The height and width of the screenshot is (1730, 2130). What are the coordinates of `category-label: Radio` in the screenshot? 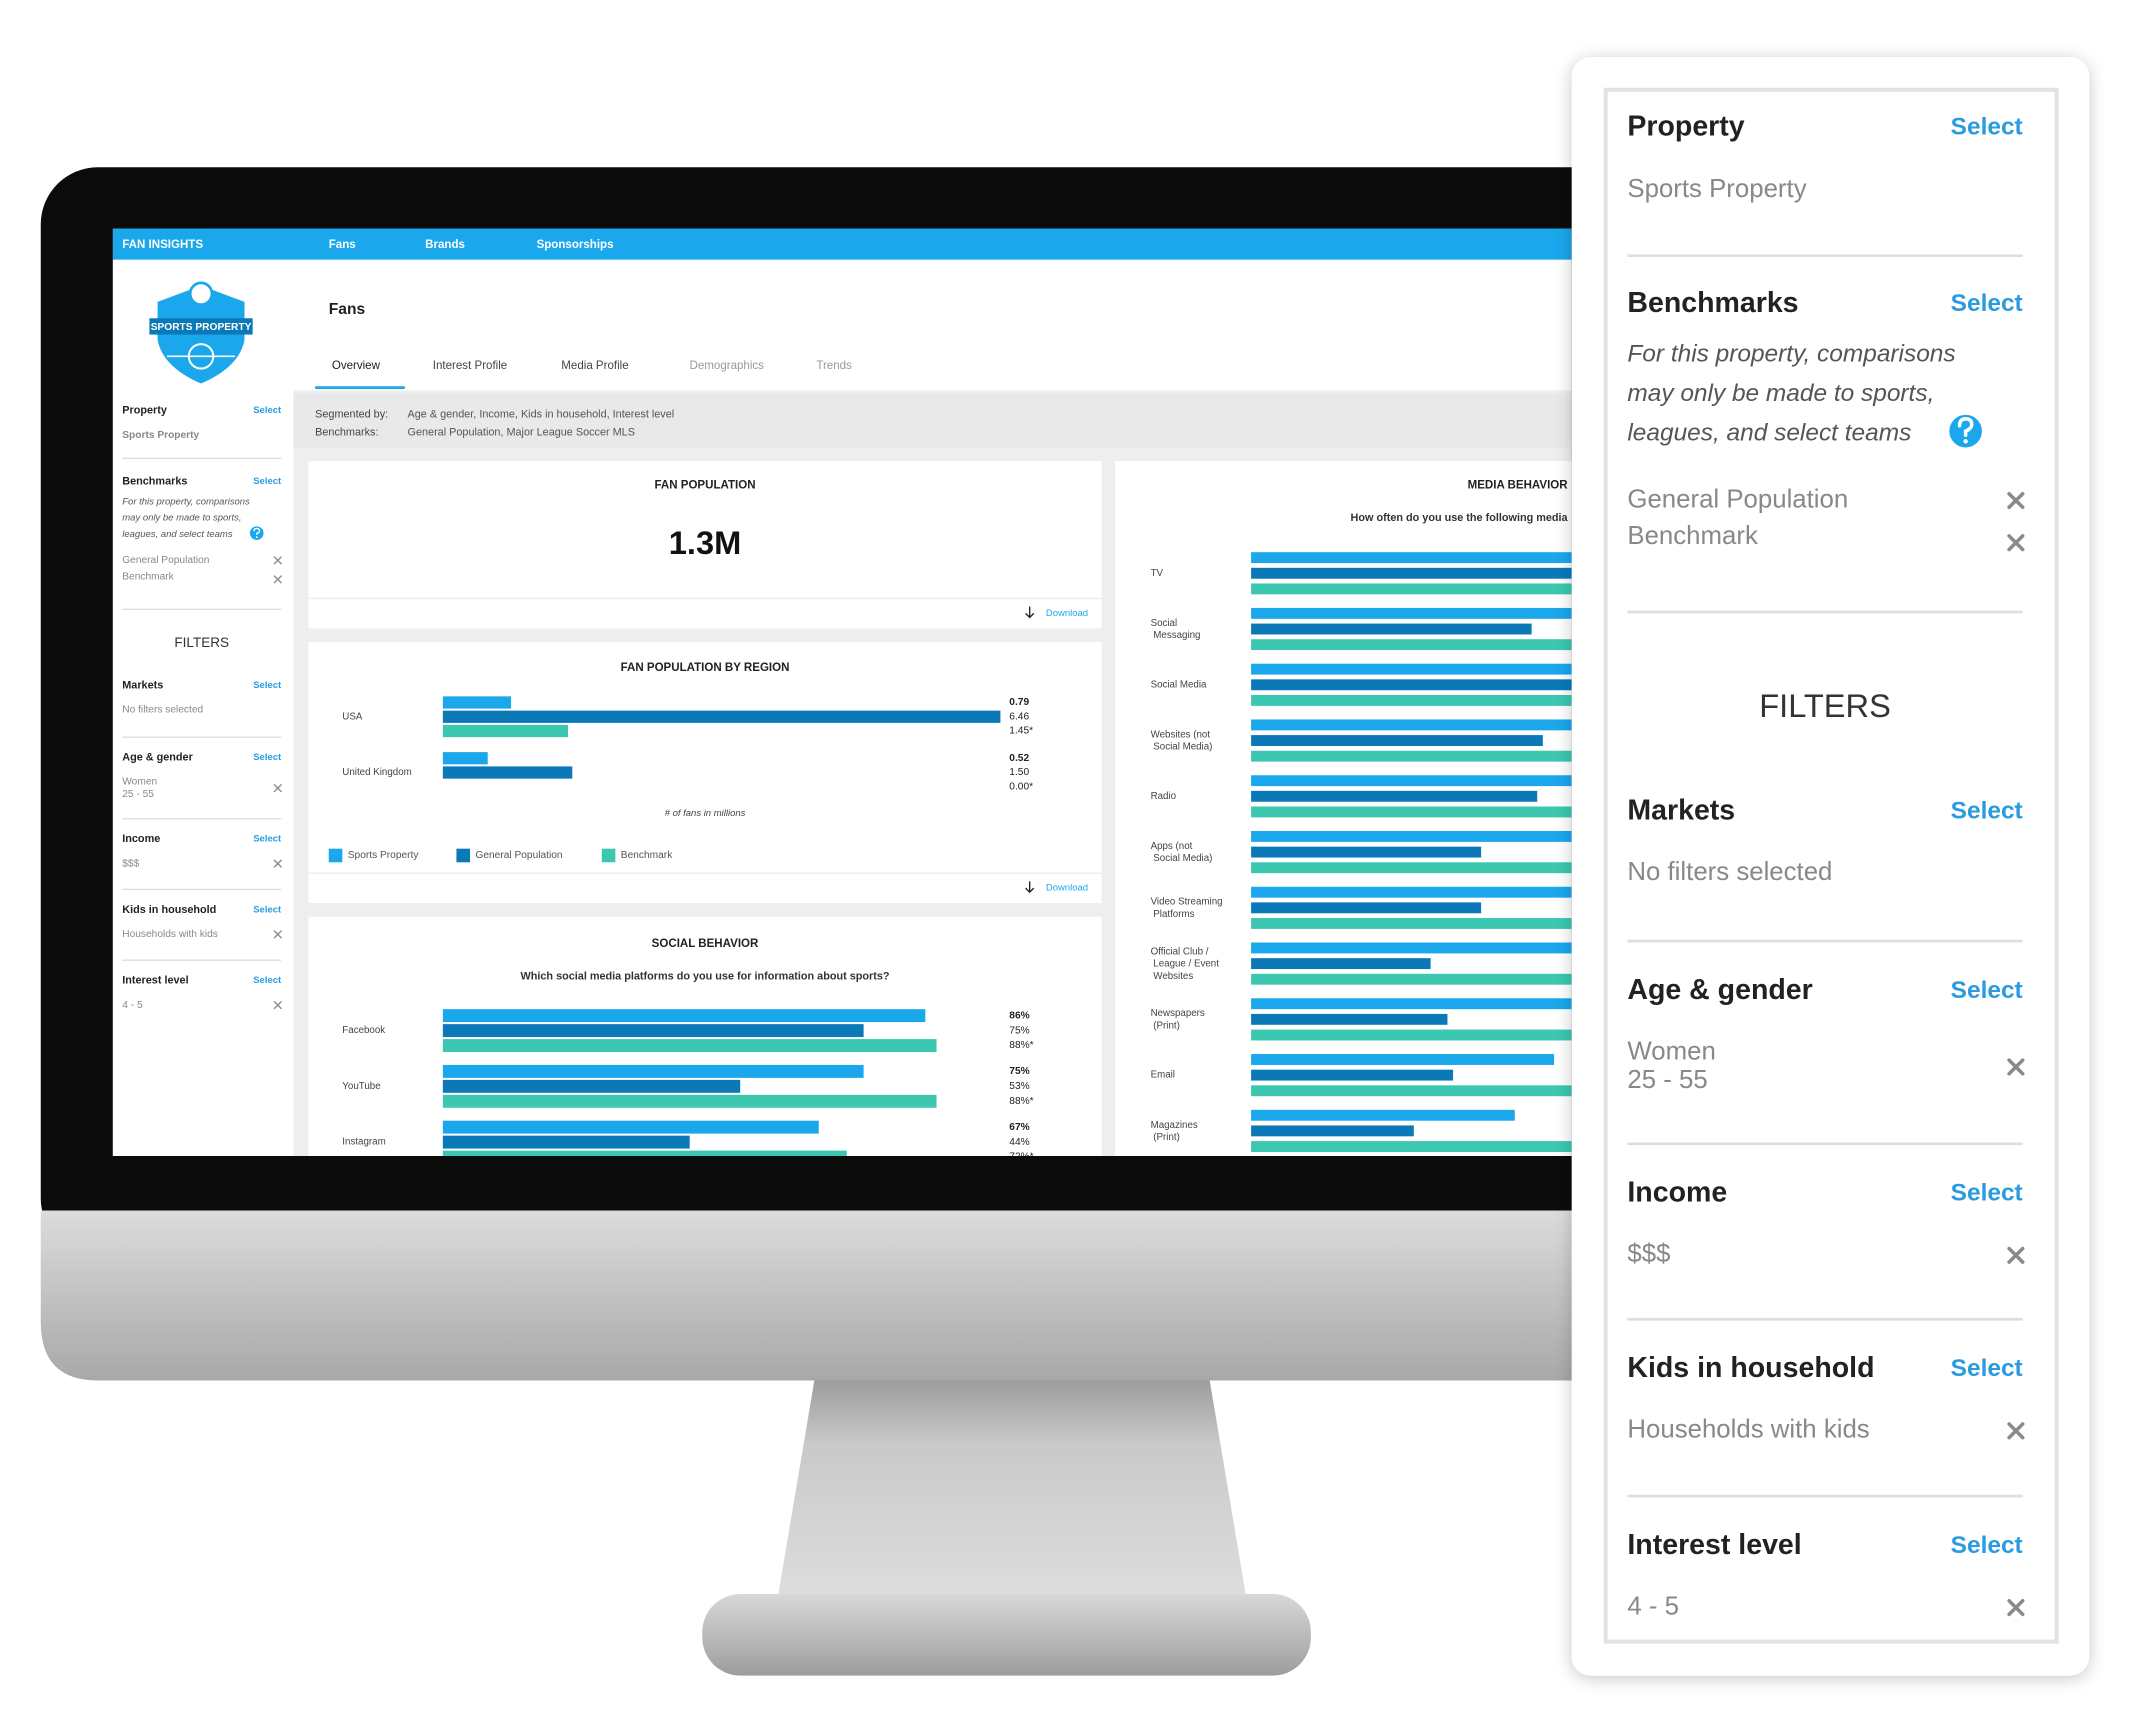 It's located at (1164, 796).